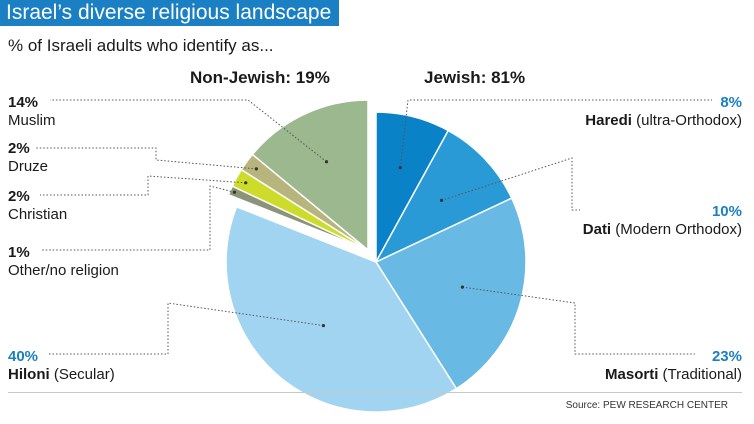 This screenshot has width=754, height=424. Describe the element at coordinates (326, 162) in the screenshot. I see `leader-dot-muslim` at that location.